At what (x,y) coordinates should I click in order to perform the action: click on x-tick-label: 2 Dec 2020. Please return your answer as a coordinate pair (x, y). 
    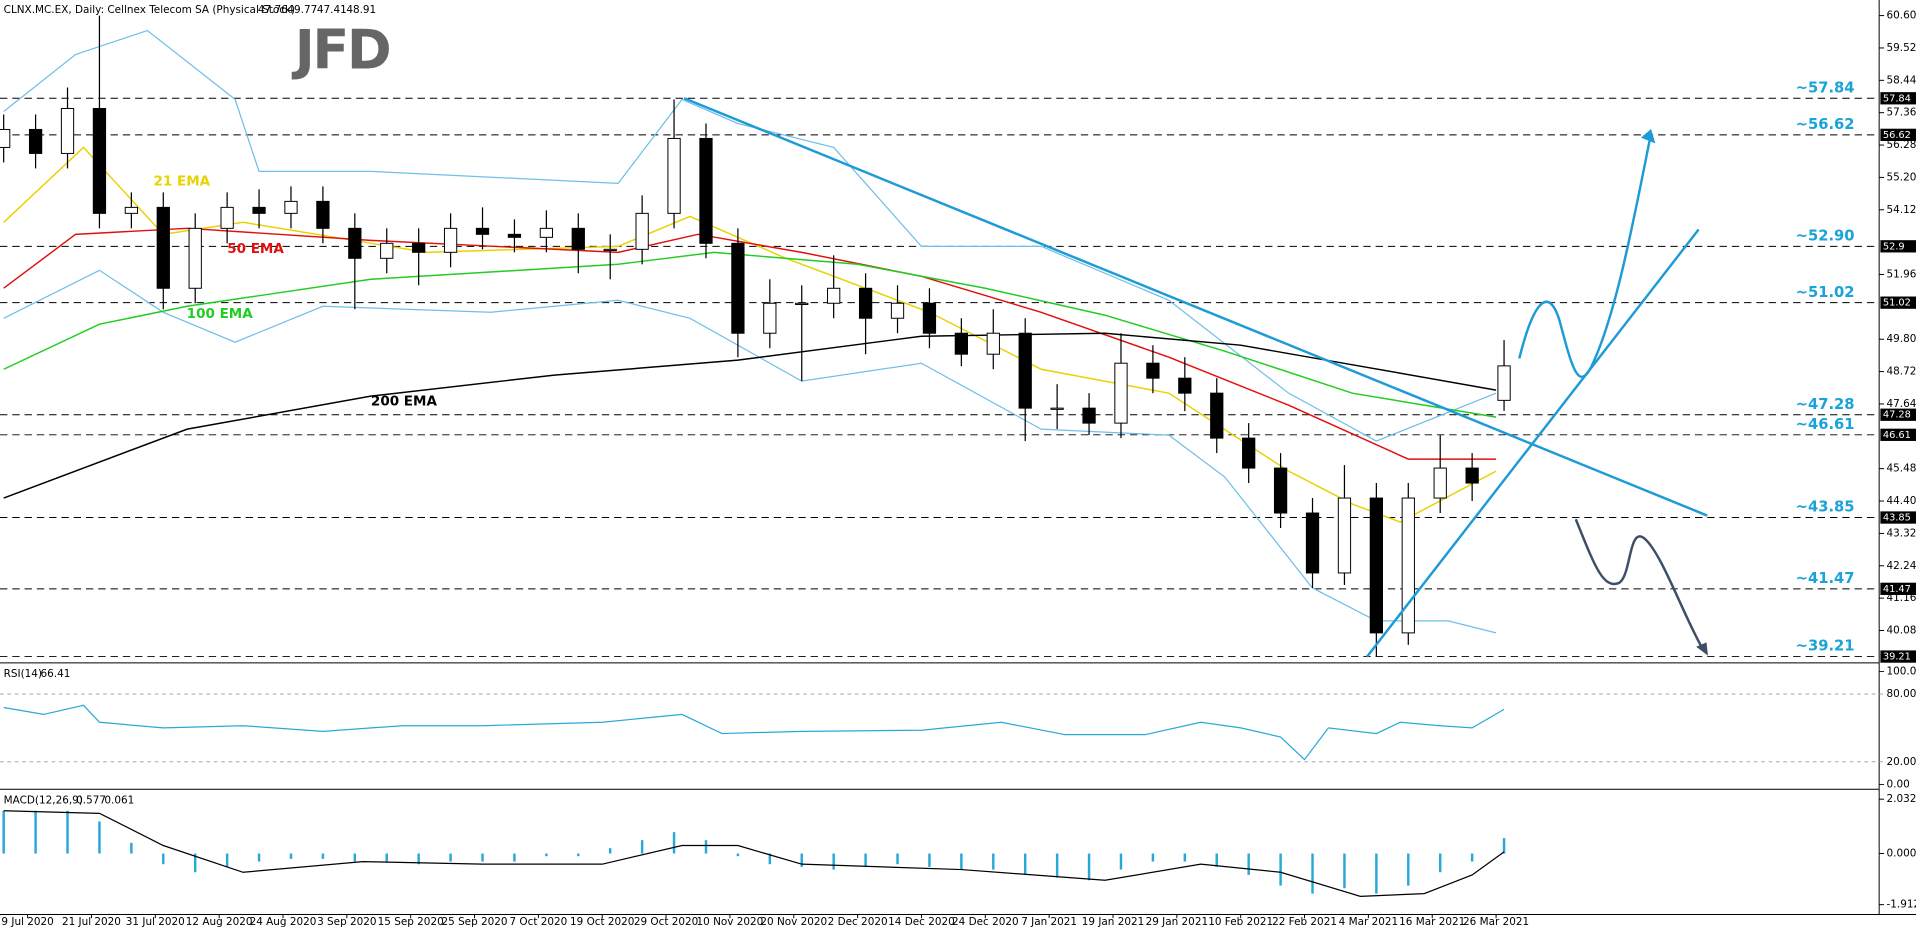
    Looking at the image, I should click on (858, 922).